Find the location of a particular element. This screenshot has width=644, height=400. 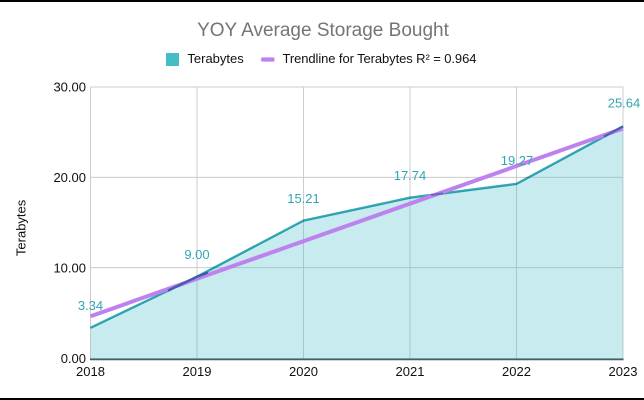

svg-text: 15.21 is located at coordinates (303, 198).